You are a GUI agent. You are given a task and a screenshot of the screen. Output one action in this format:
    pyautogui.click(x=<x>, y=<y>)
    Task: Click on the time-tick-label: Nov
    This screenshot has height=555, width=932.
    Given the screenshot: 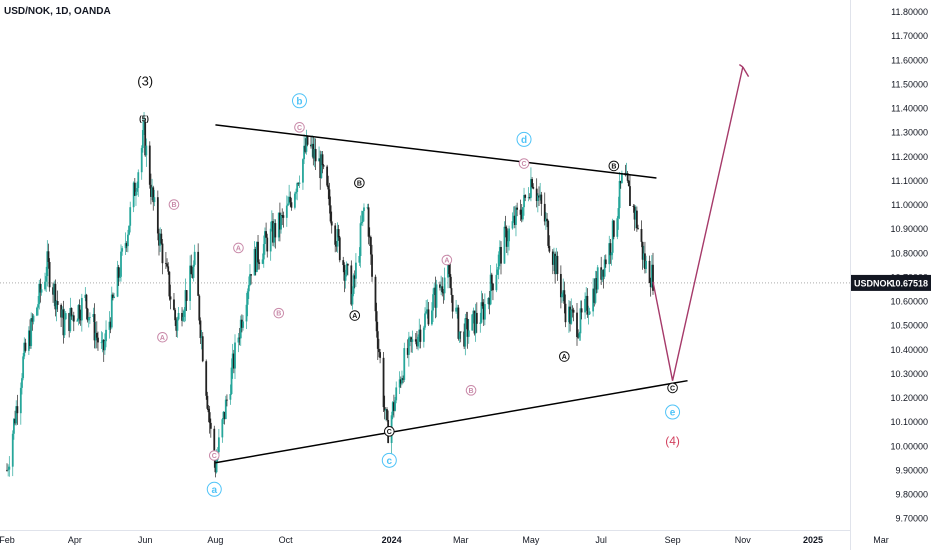 What is the action you would take?
    pyautogui.click(x=743, y=540)
    